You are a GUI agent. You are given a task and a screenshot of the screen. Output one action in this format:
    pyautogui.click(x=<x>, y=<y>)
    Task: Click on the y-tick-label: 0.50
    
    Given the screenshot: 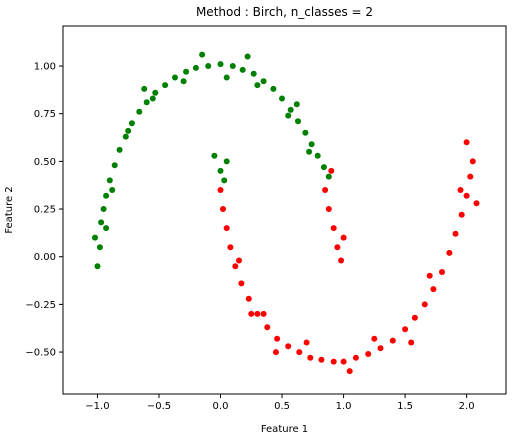 What is the action you would take?
    pyautogui.click(x=45, y=162)
    